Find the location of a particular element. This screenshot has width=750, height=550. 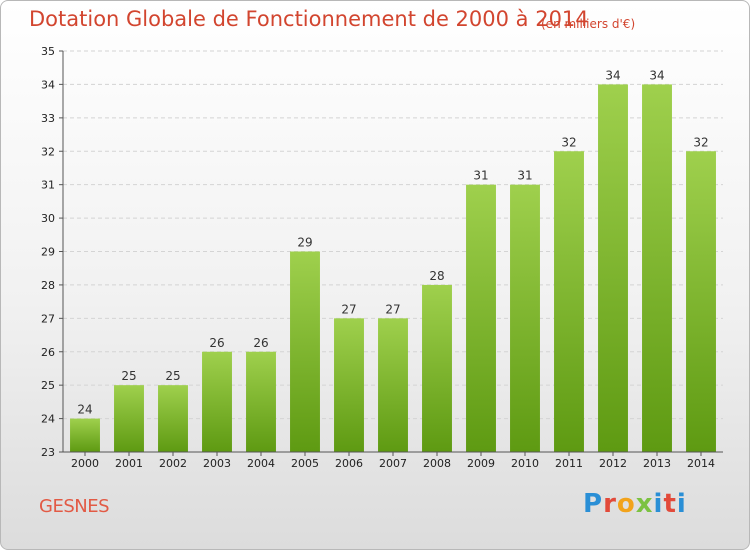

x-tick-label: 2004 is located at coordinates (261, 463).